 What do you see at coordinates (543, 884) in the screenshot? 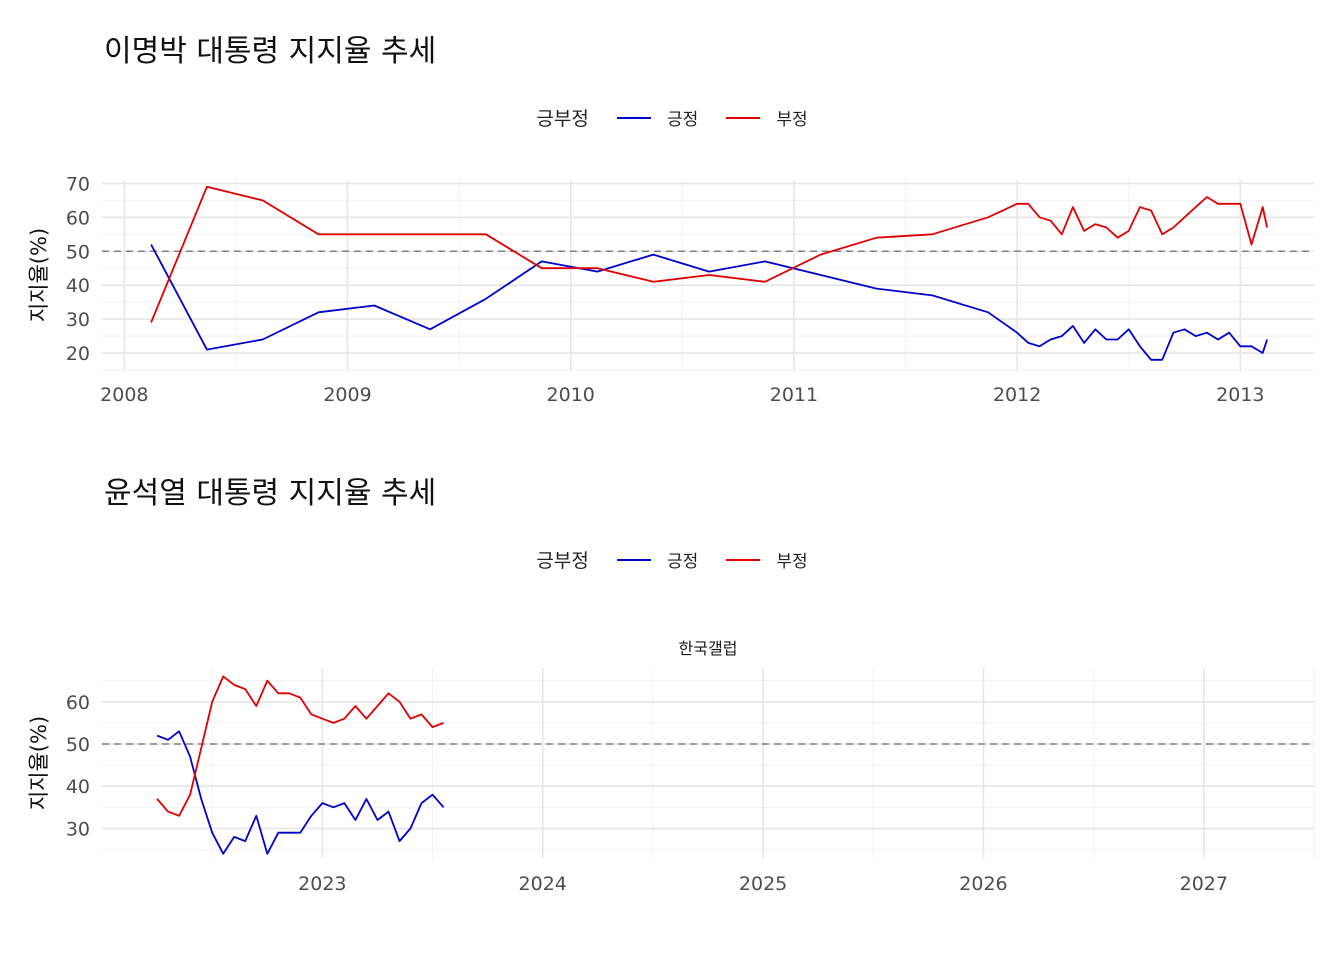
I see `x-tick-label: 2024` at bounding box center [543, 884].